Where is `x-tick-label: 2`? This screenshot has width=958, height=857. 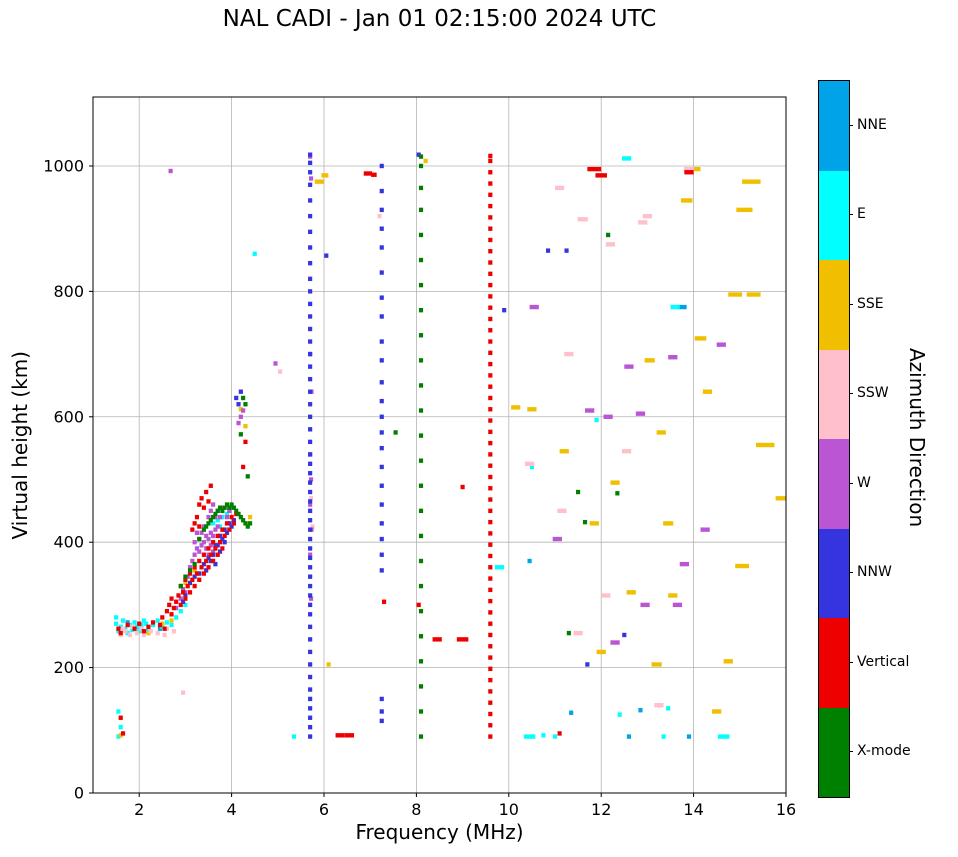
x-tick-label: 2 is located at coordinates (139, 809).